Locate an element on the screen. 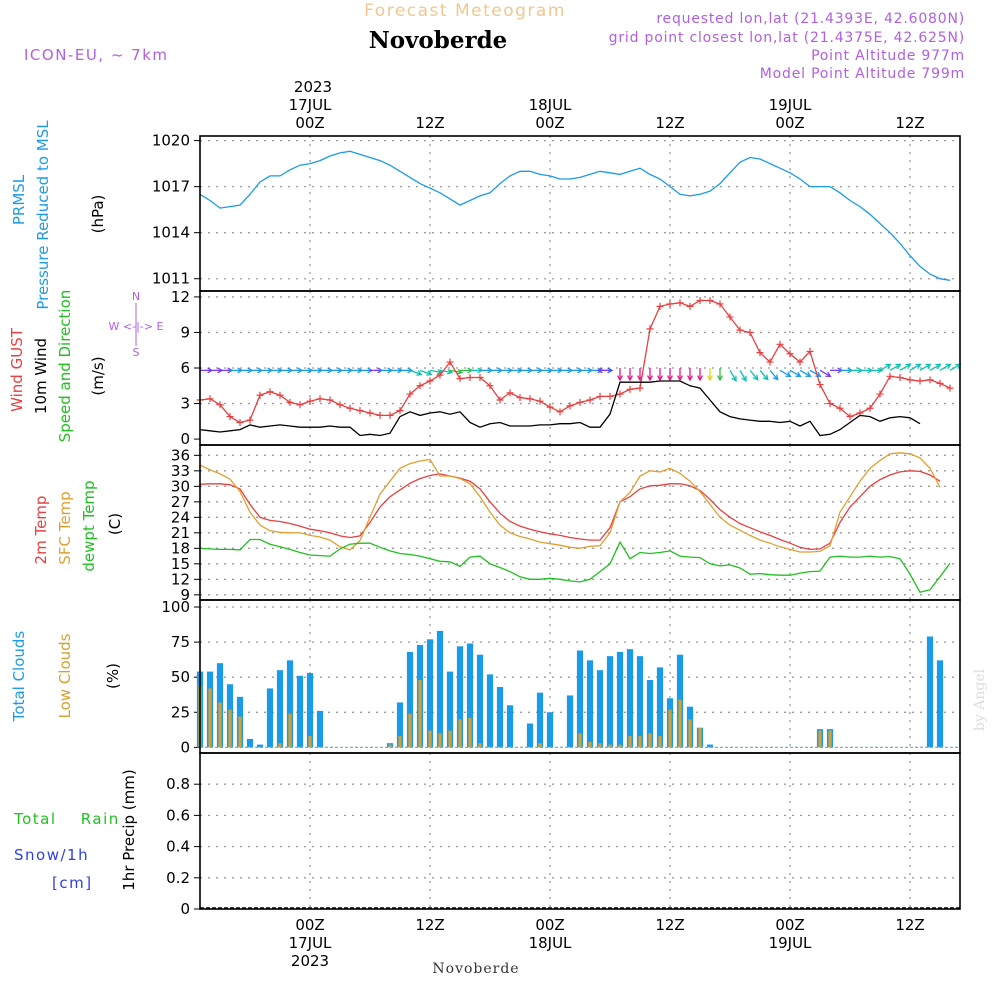 Image resolution: width=1000 pixels, height=1000 pixels. bottom-date-label: 18JUL is located at coordinates (550, 943).